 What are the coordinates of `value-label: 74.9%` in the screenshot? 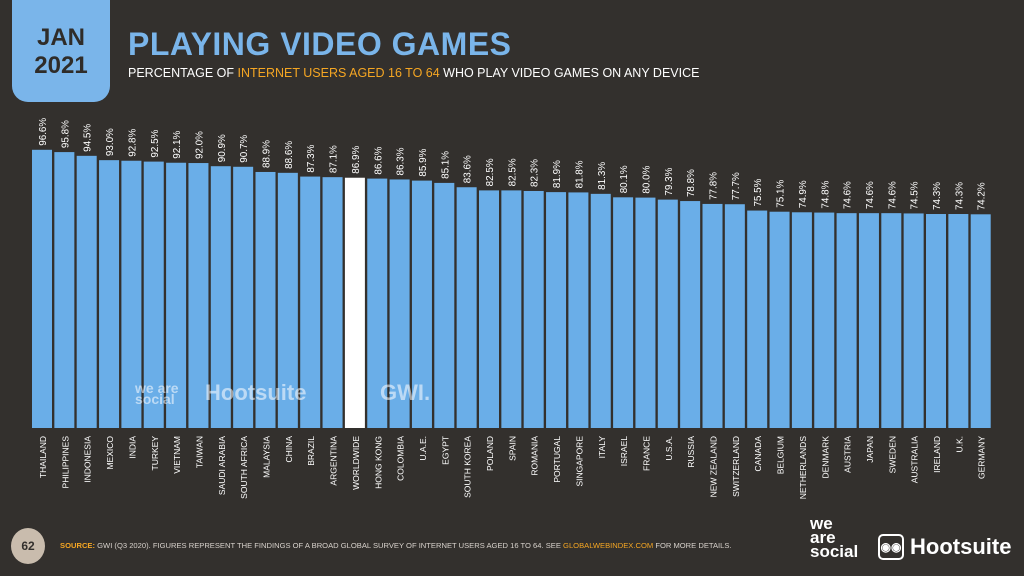 It's located at (803, 194).